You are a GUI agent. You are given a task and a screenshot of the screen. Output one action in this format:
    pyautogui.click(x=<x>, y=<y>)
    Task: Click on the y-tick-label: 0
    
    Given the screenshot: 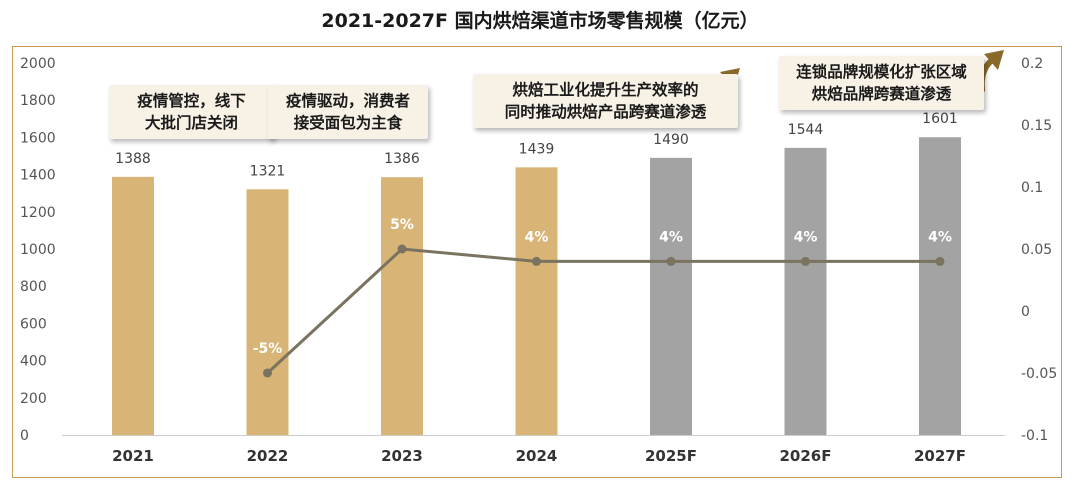 What is the action you would take?
    pyautogui.click(x=24, y=436)
    